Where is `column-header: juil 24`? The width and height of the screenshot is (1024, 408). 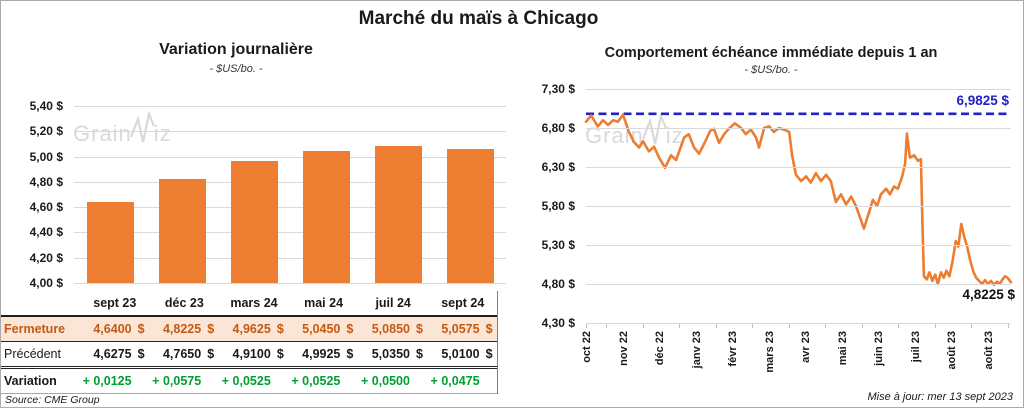
column-header: juil 24 is located at coordinates (393, 303).